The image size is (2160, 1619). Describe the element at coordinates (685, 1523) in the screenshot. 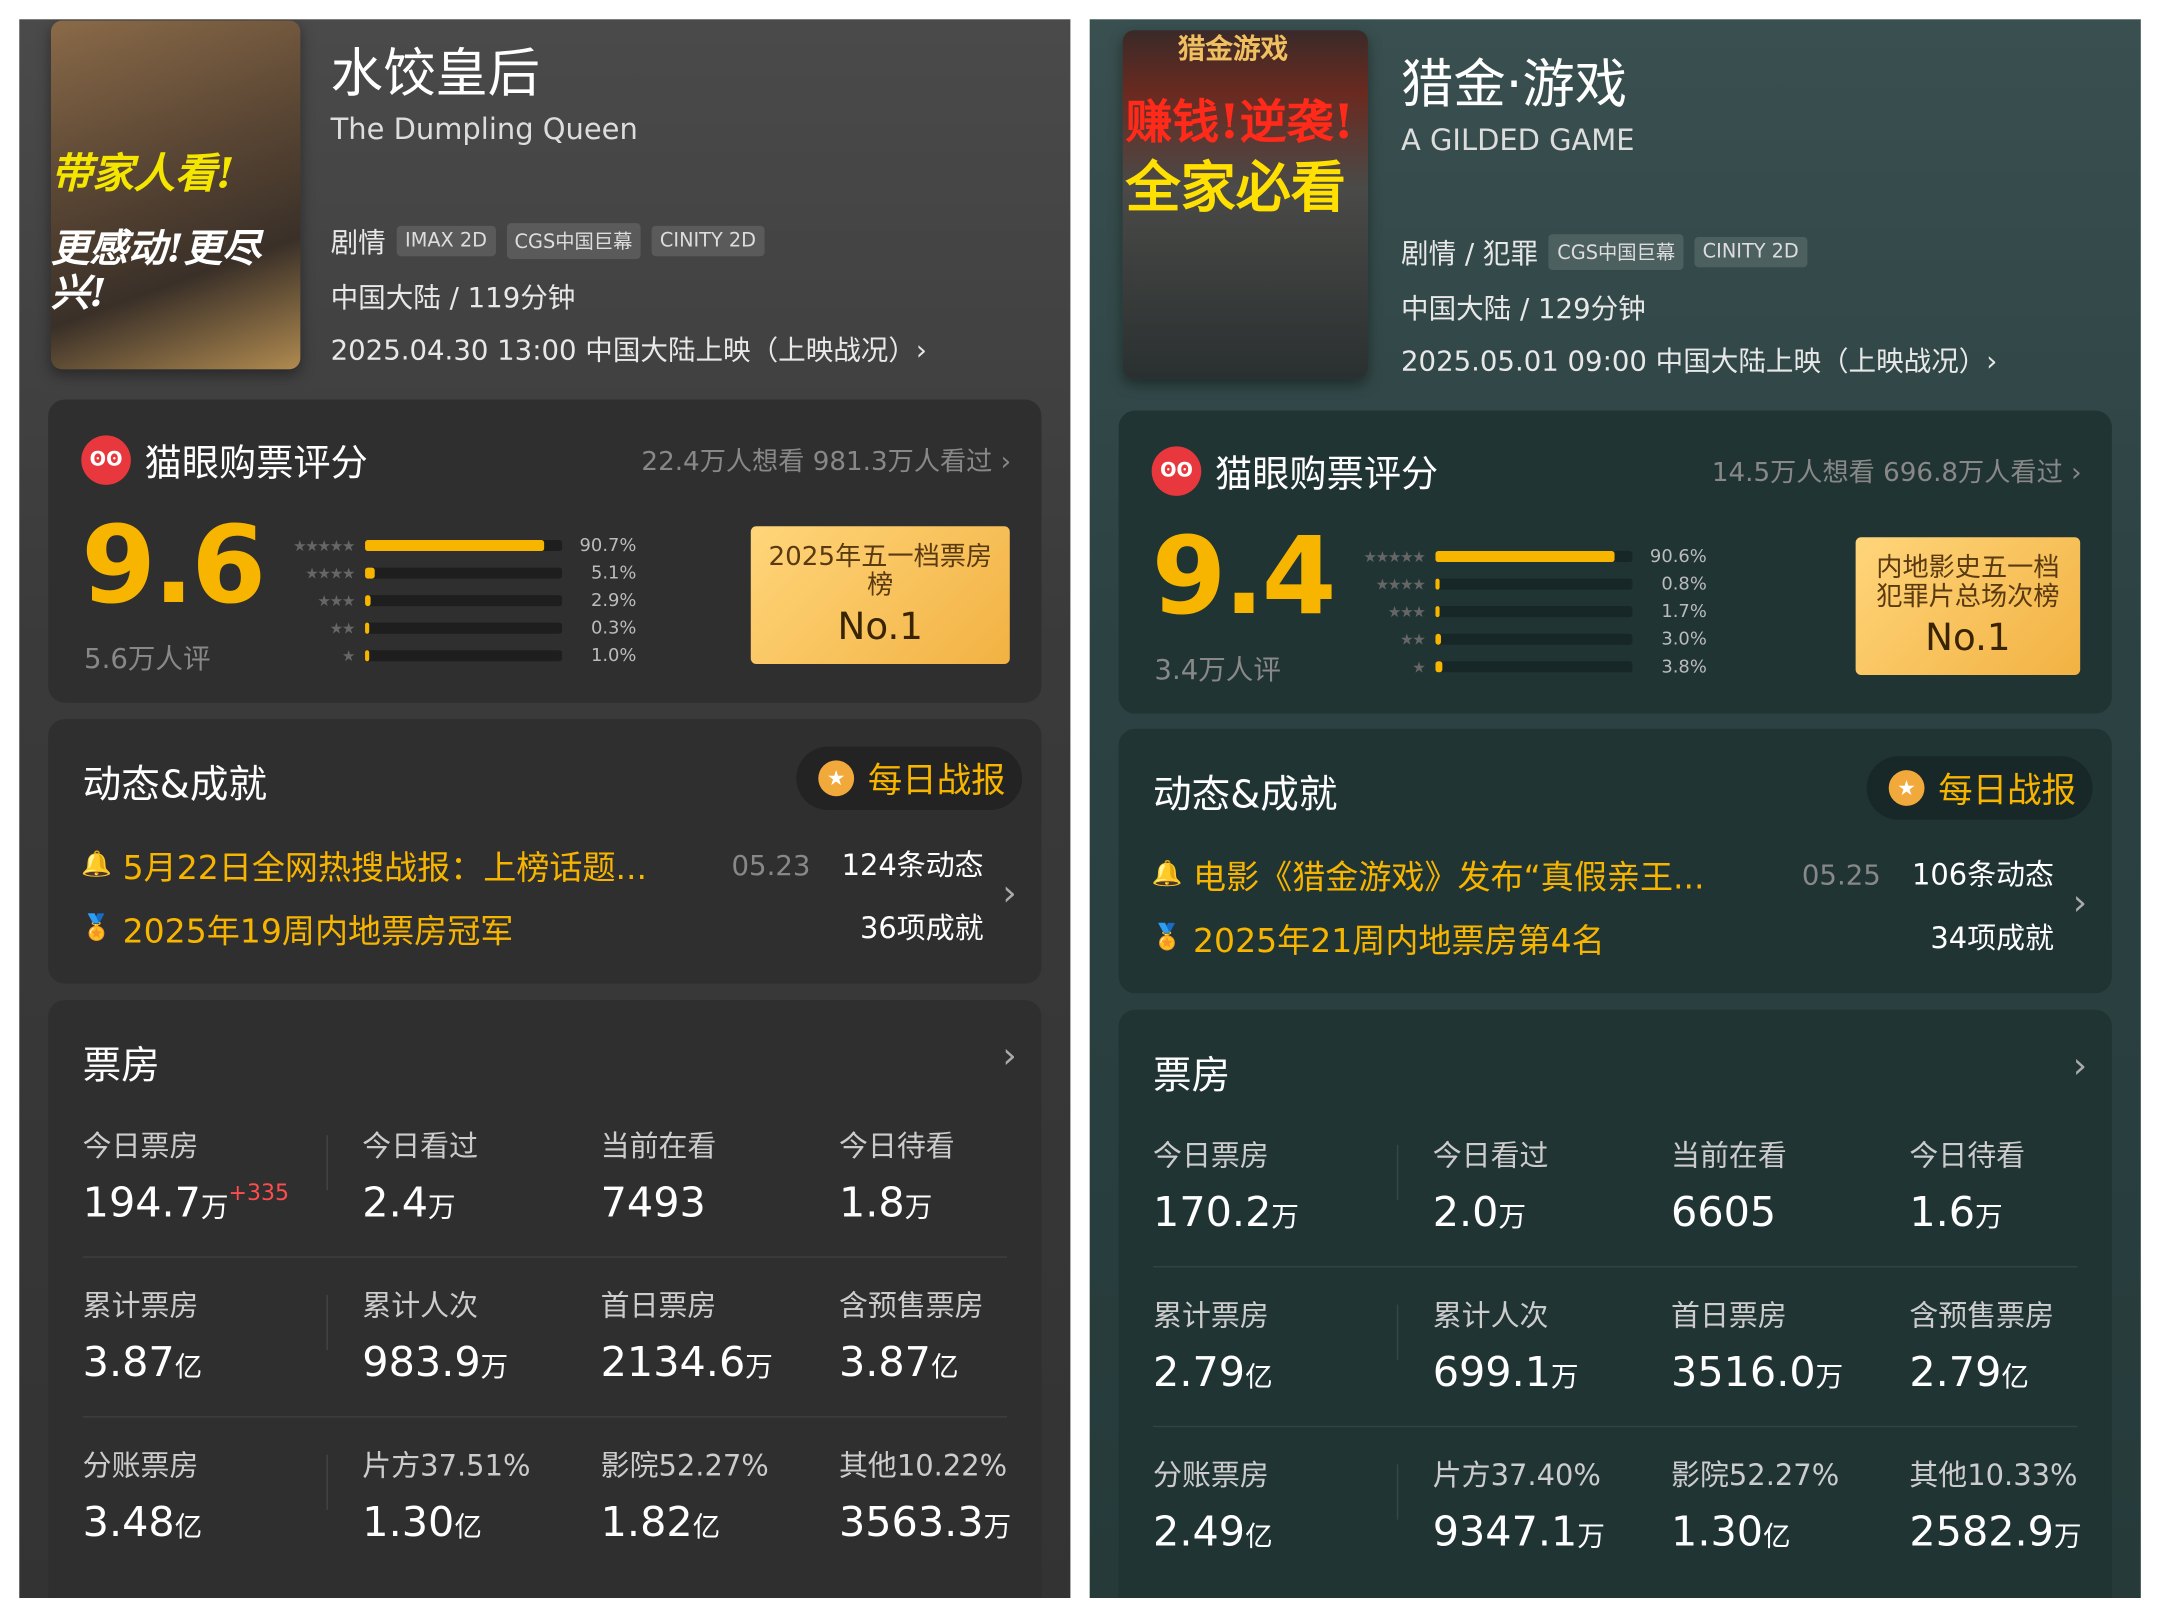

I see `stat-value: 1.82亿` at that location.